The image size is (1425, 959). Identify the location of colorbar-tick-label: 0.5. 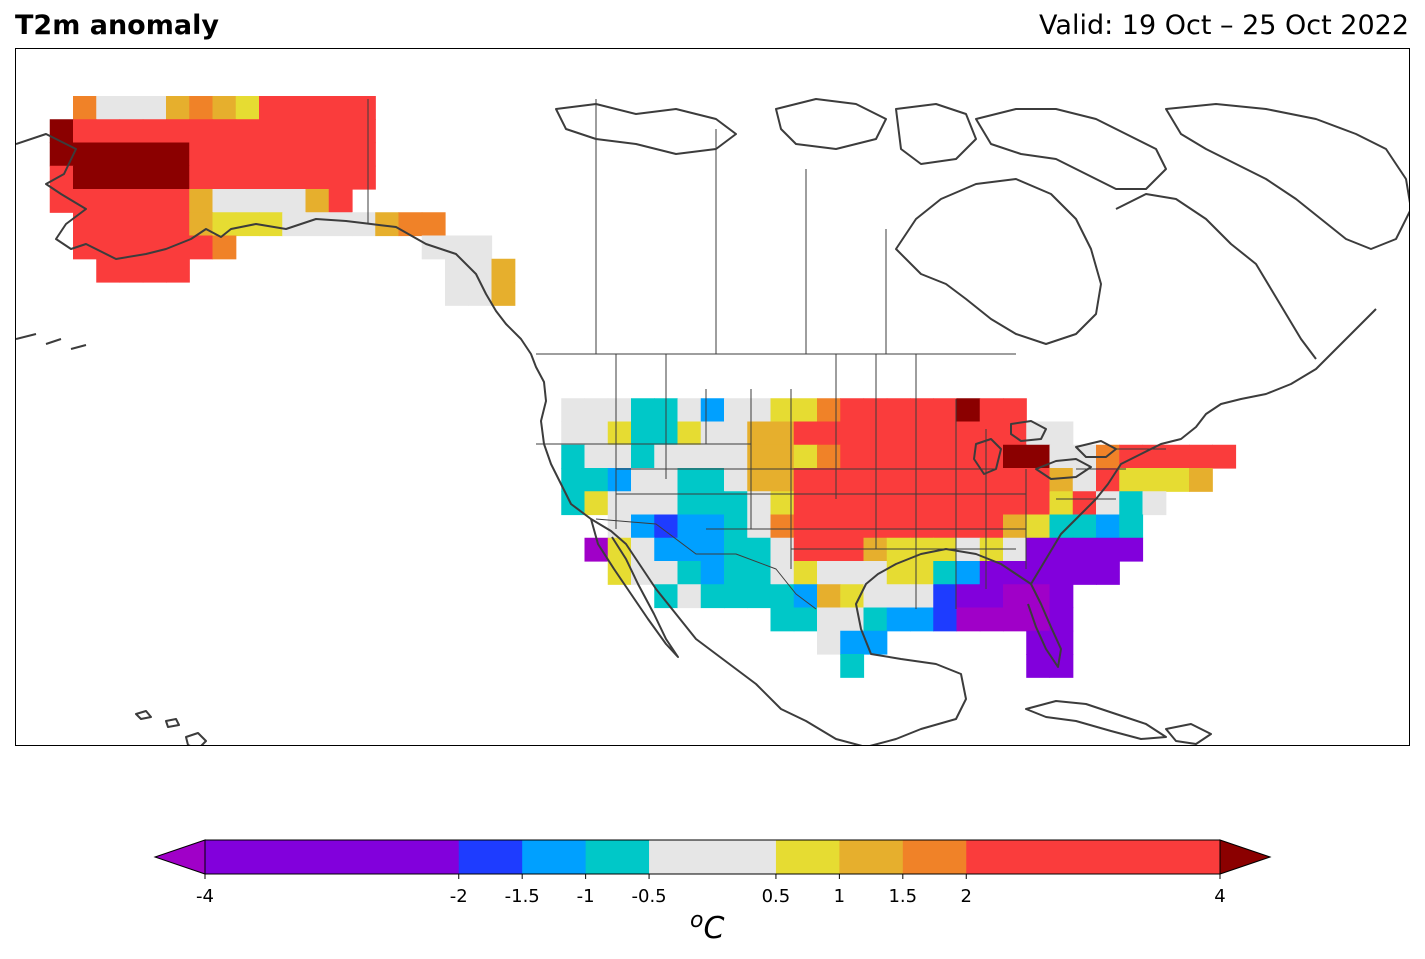
(776, 896).